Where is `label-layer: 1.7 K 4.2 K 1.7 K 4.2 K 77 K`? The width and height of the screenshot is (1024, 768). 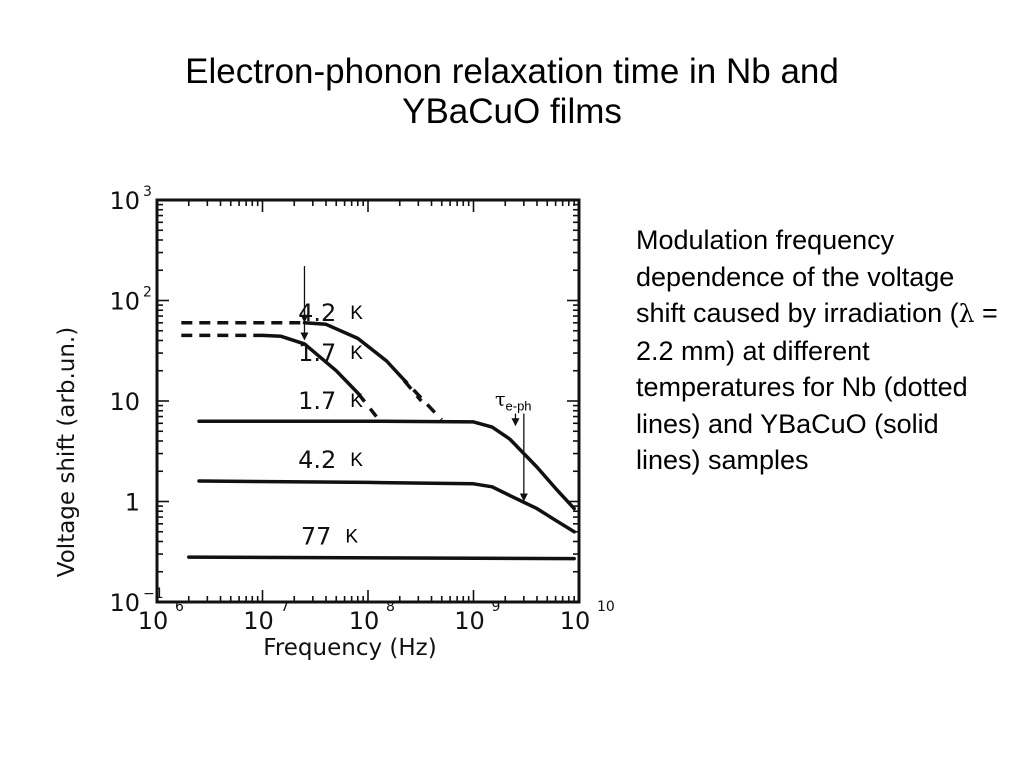
label-layer: 1.7 K 4.2 K 1.7 K 4.2 K 77 K is located at coordinates (330, 424).